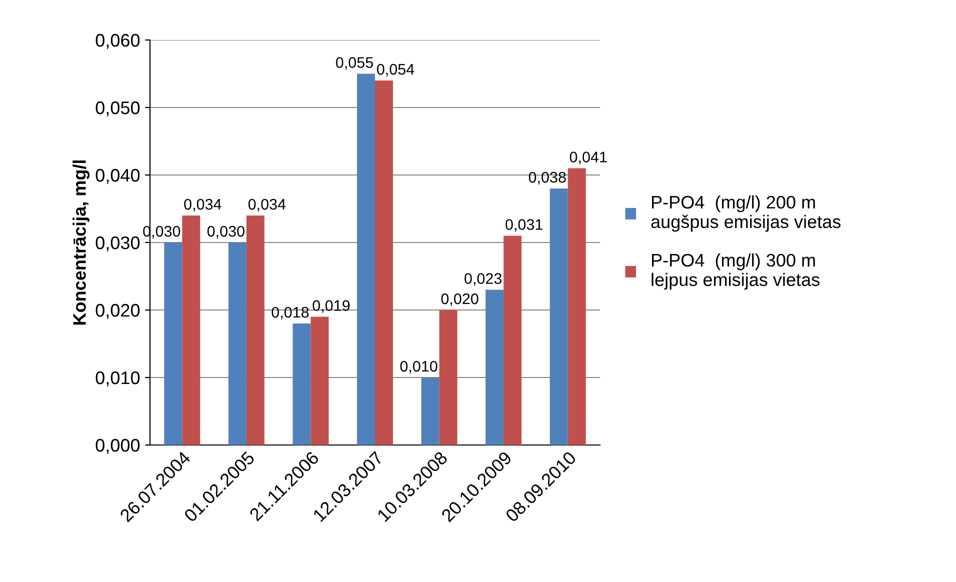 Image resolution: width=956 pixels, height=582 pixels. Describe the element at coordinates (118, 378) in the screenshot. I see `y-tick-label: 0,010` at that location.